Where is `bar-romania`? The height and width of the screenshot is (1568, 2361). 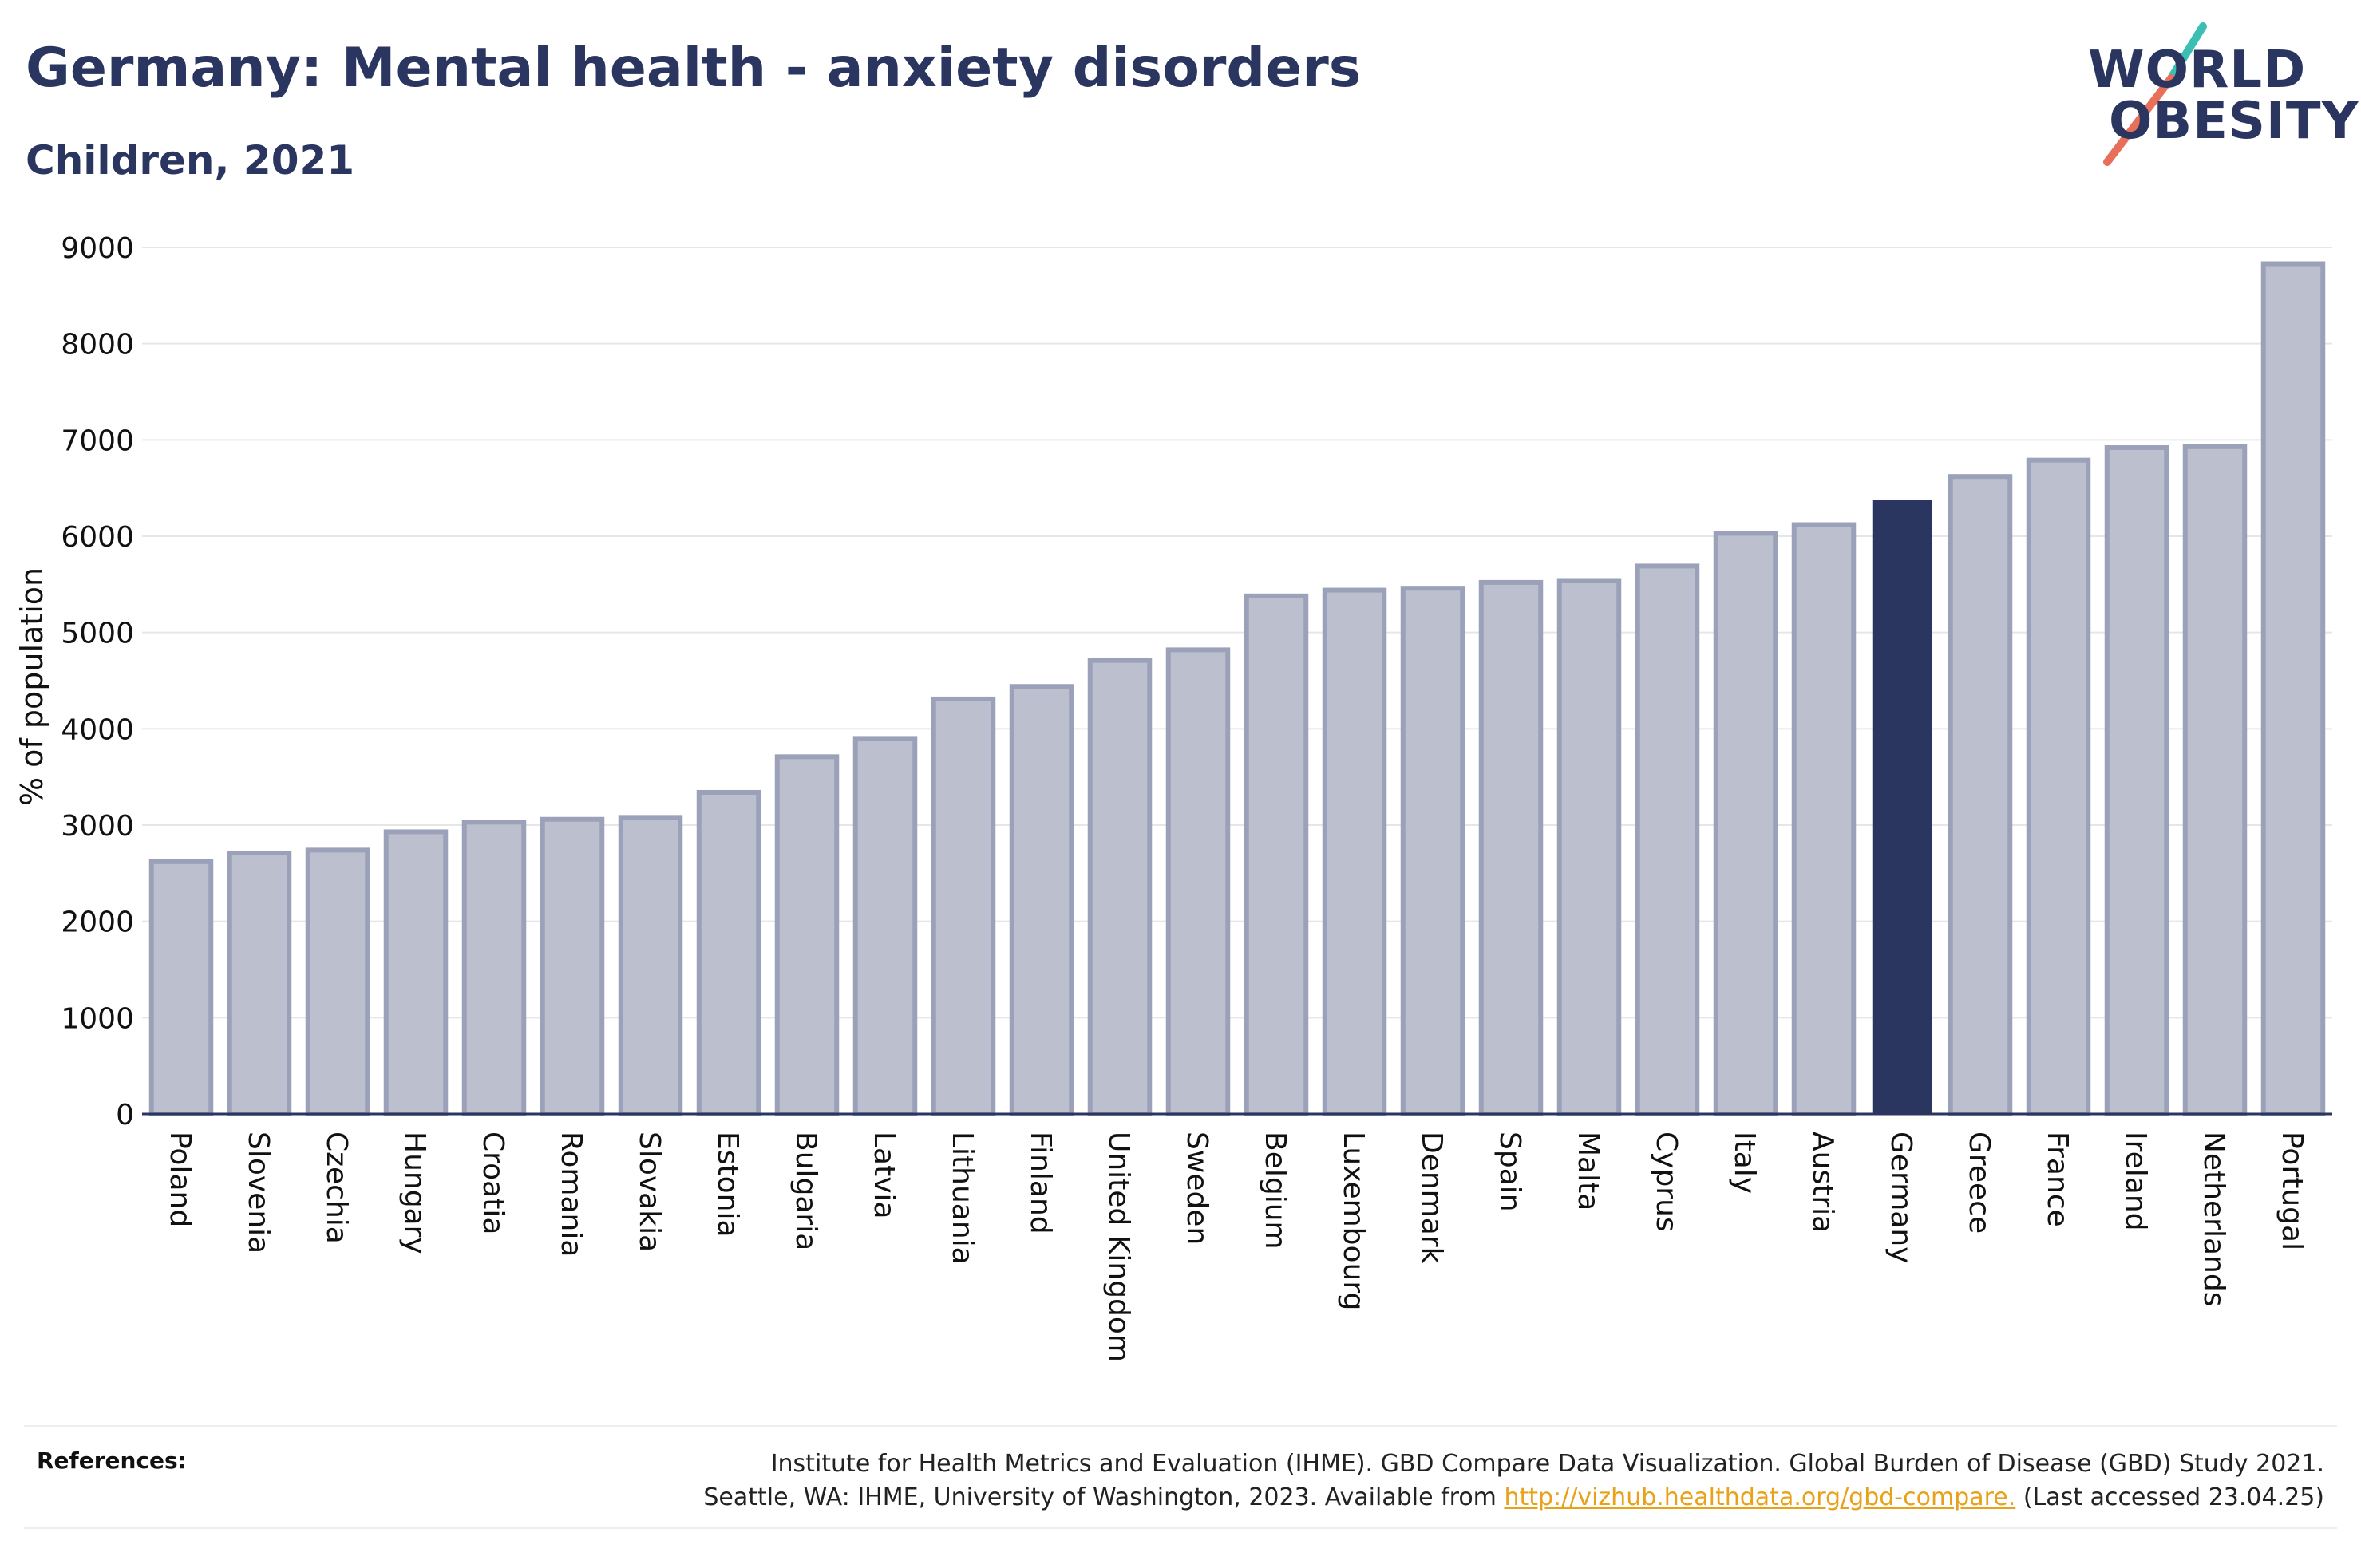 bar-romania is located at coordinates (572, 966).